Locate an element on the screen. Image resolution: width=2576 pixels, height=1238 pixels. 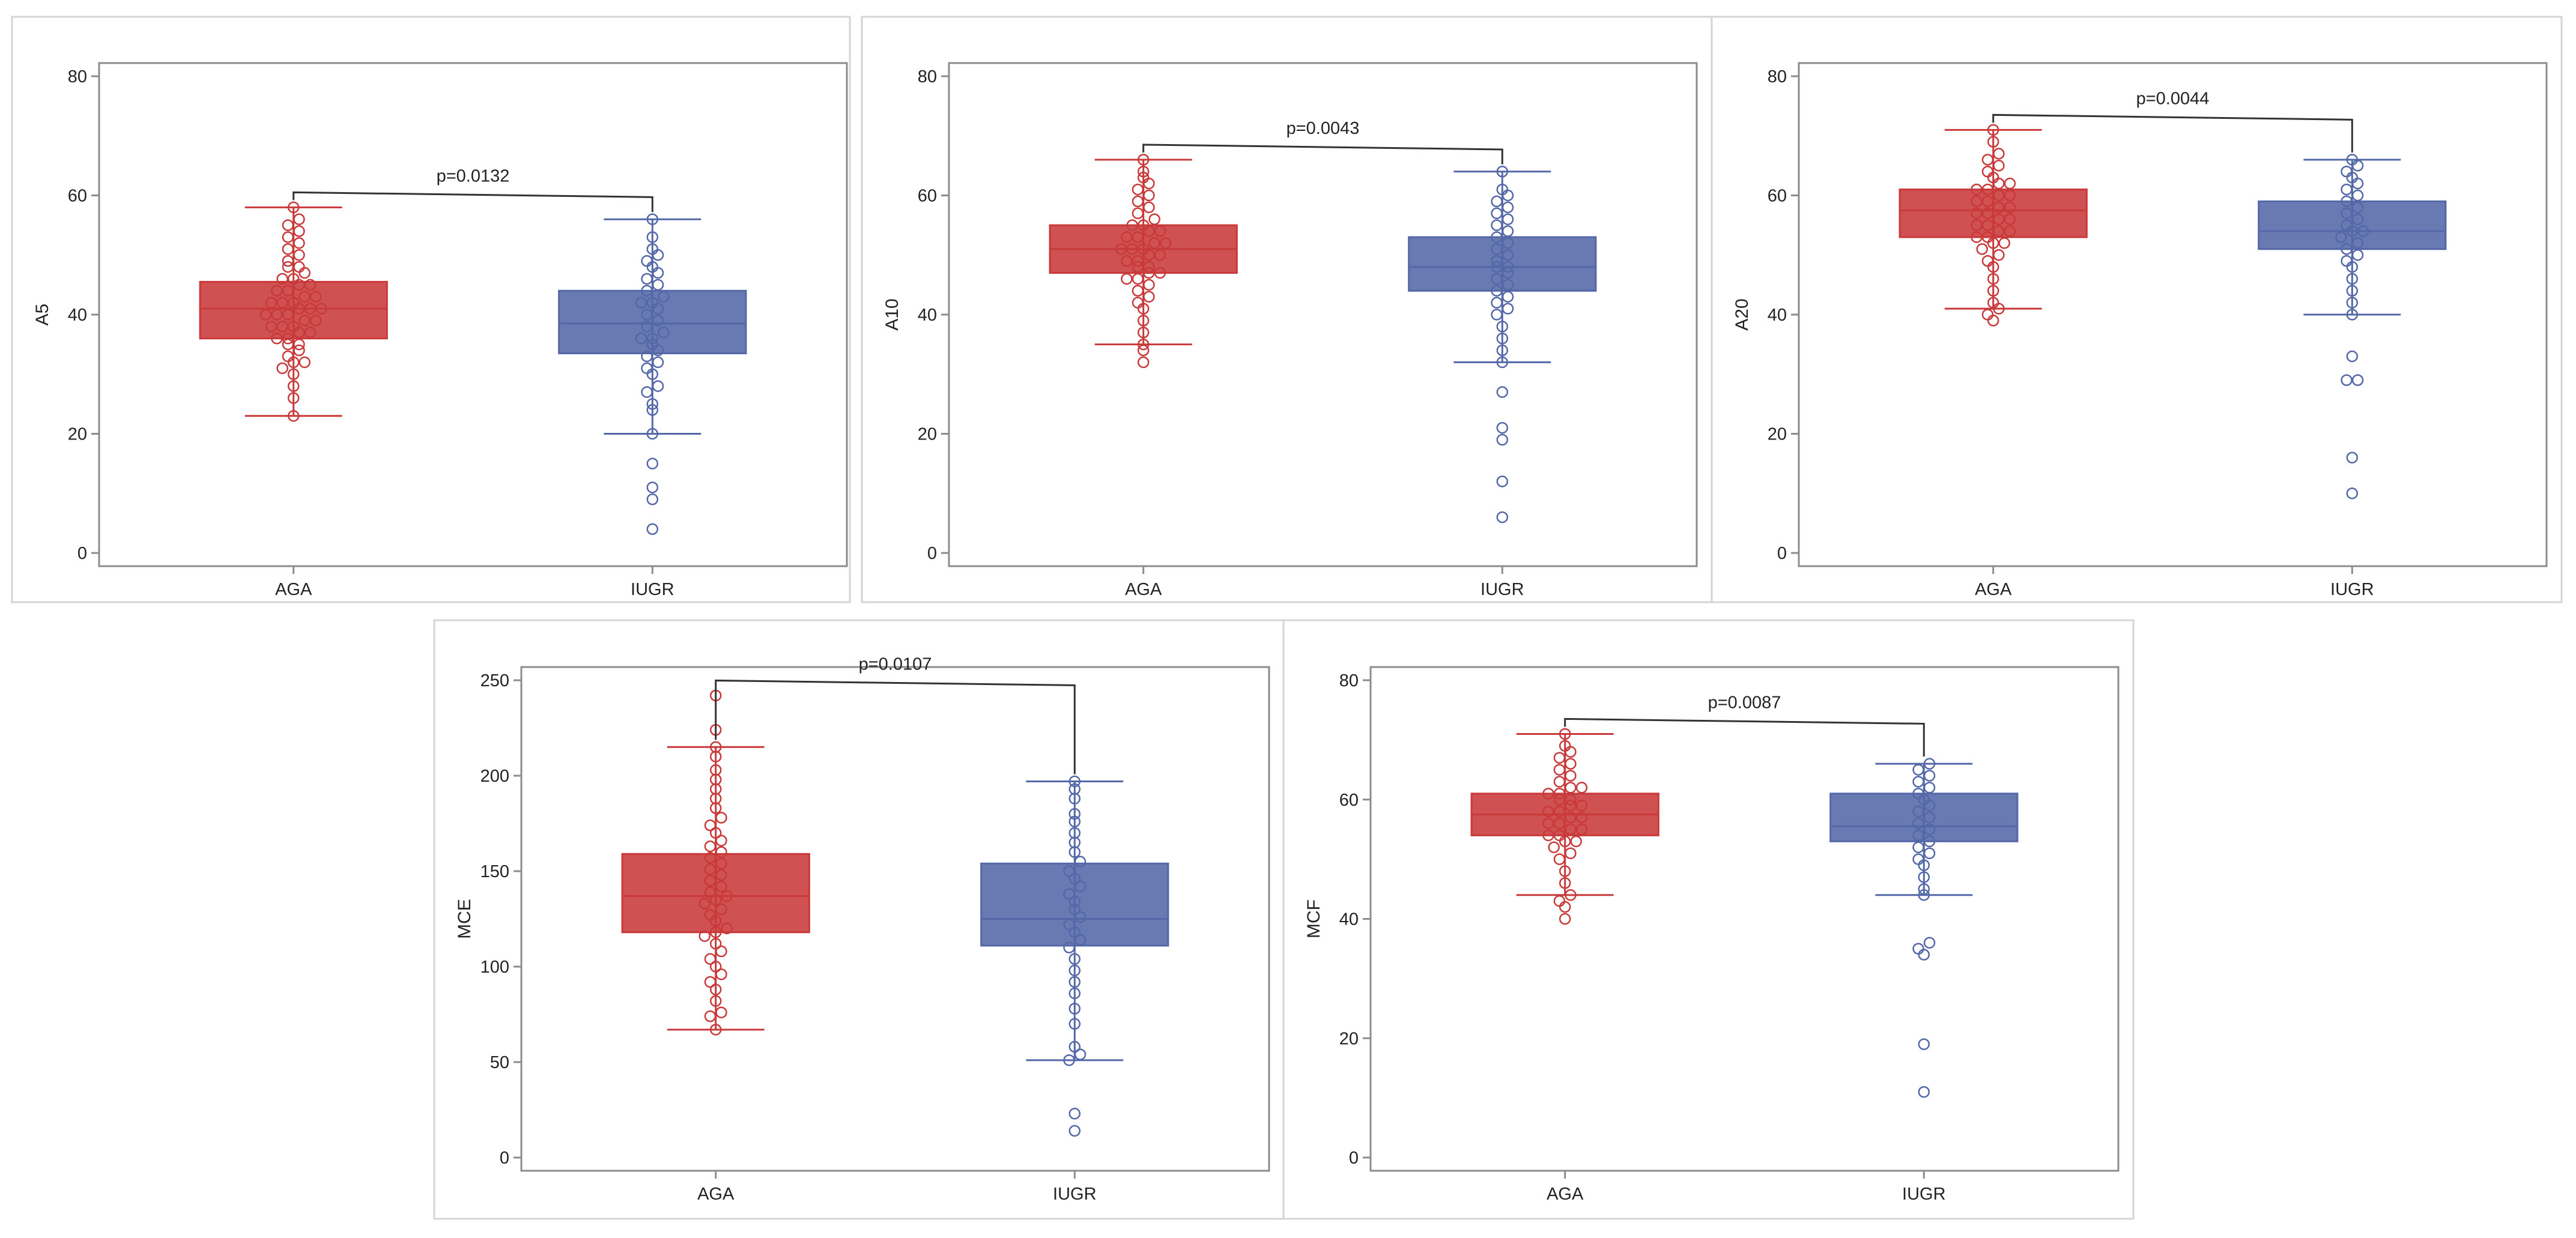
p-value-label: p=0.0044 is located at coordinates (2173, 98).